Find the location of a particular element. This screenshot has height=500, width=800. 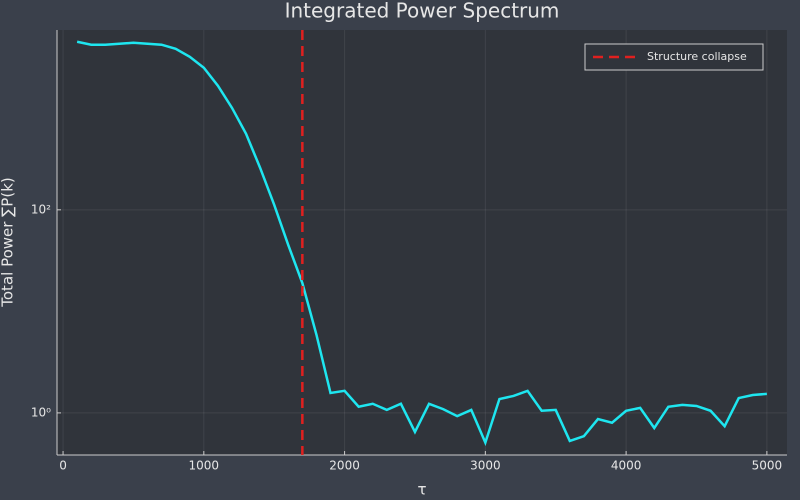

x-tick-label: 1000 is located at coordinates (204, 466).